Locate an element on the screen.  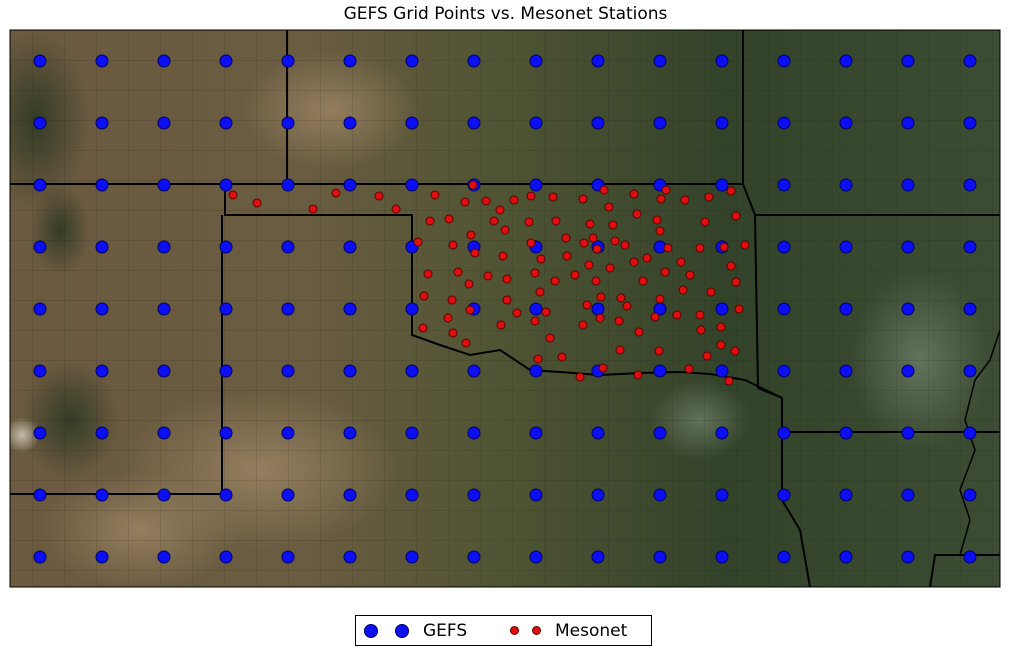
mesonet-marker-icon is located at coordinates (514, 630).